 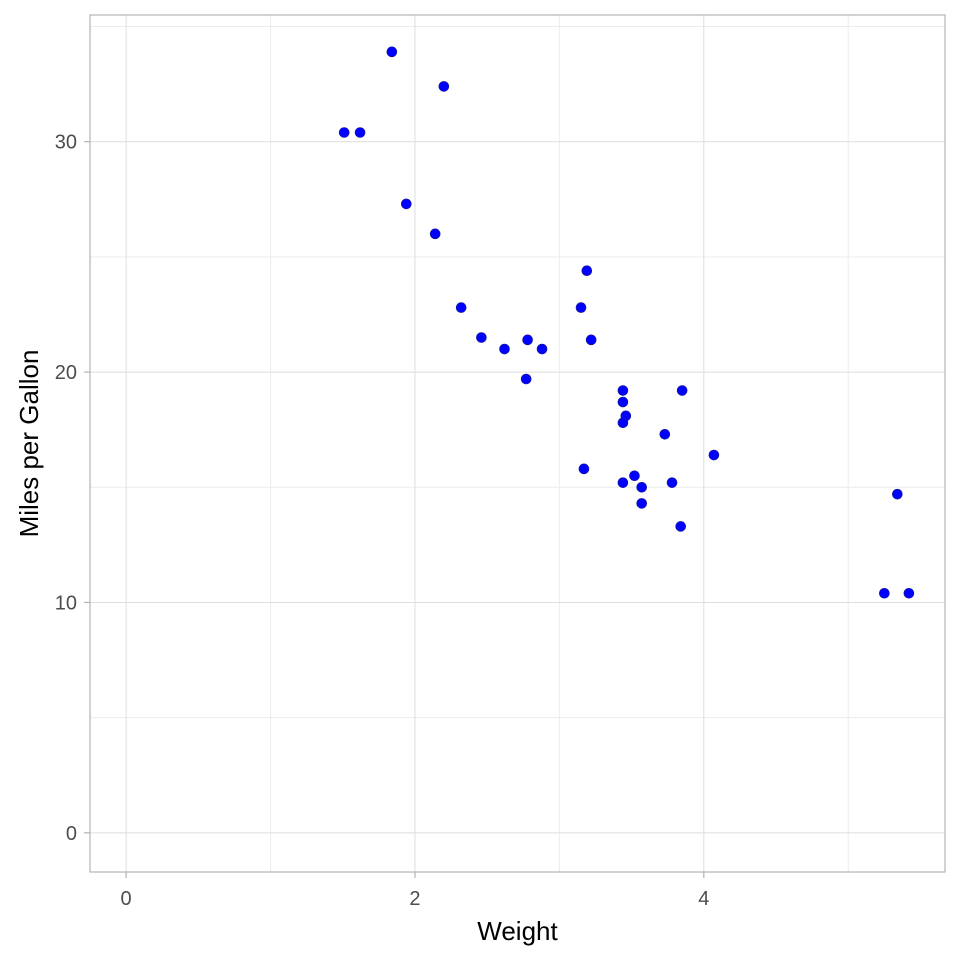 I want to click on y-axis-title: Miles per Gallon, so click(x=29, y=444).